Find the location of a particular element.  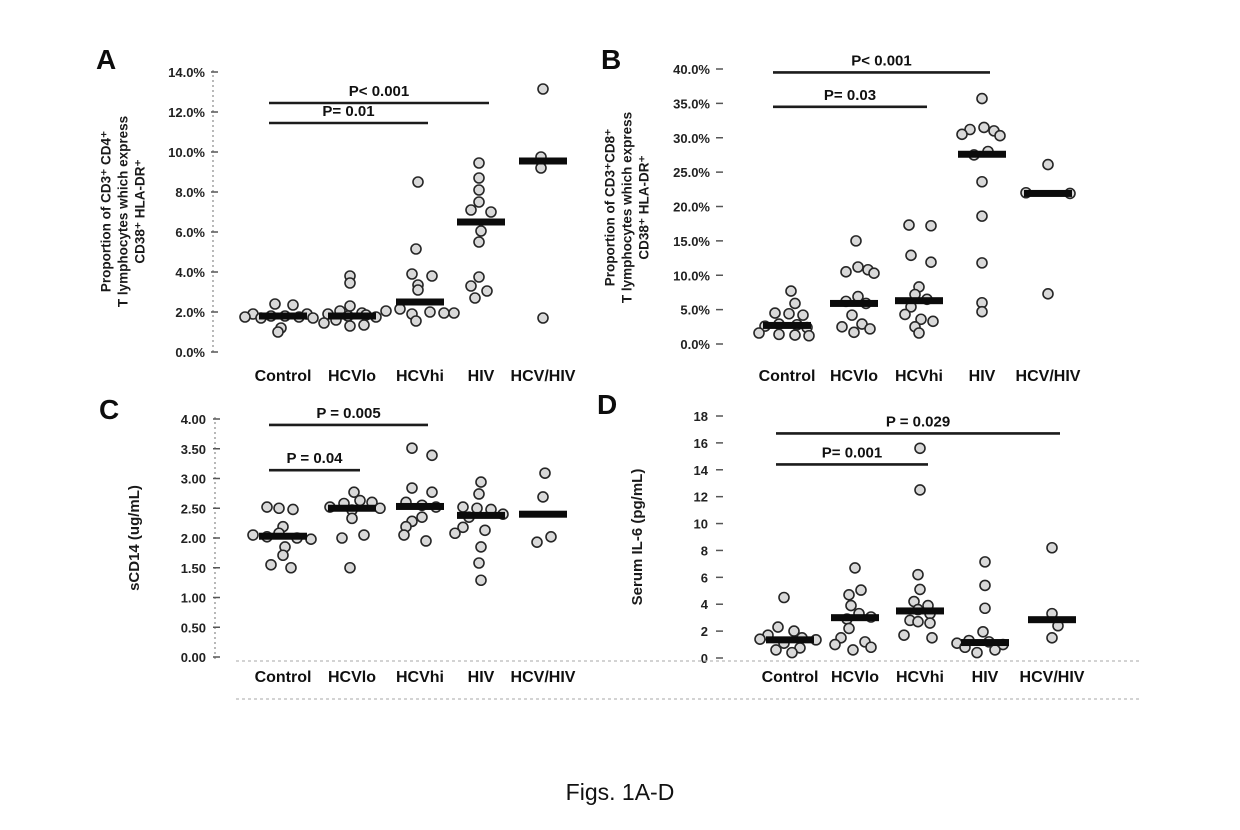

y-tick-label: 6 is located at coordinates (704, 577).